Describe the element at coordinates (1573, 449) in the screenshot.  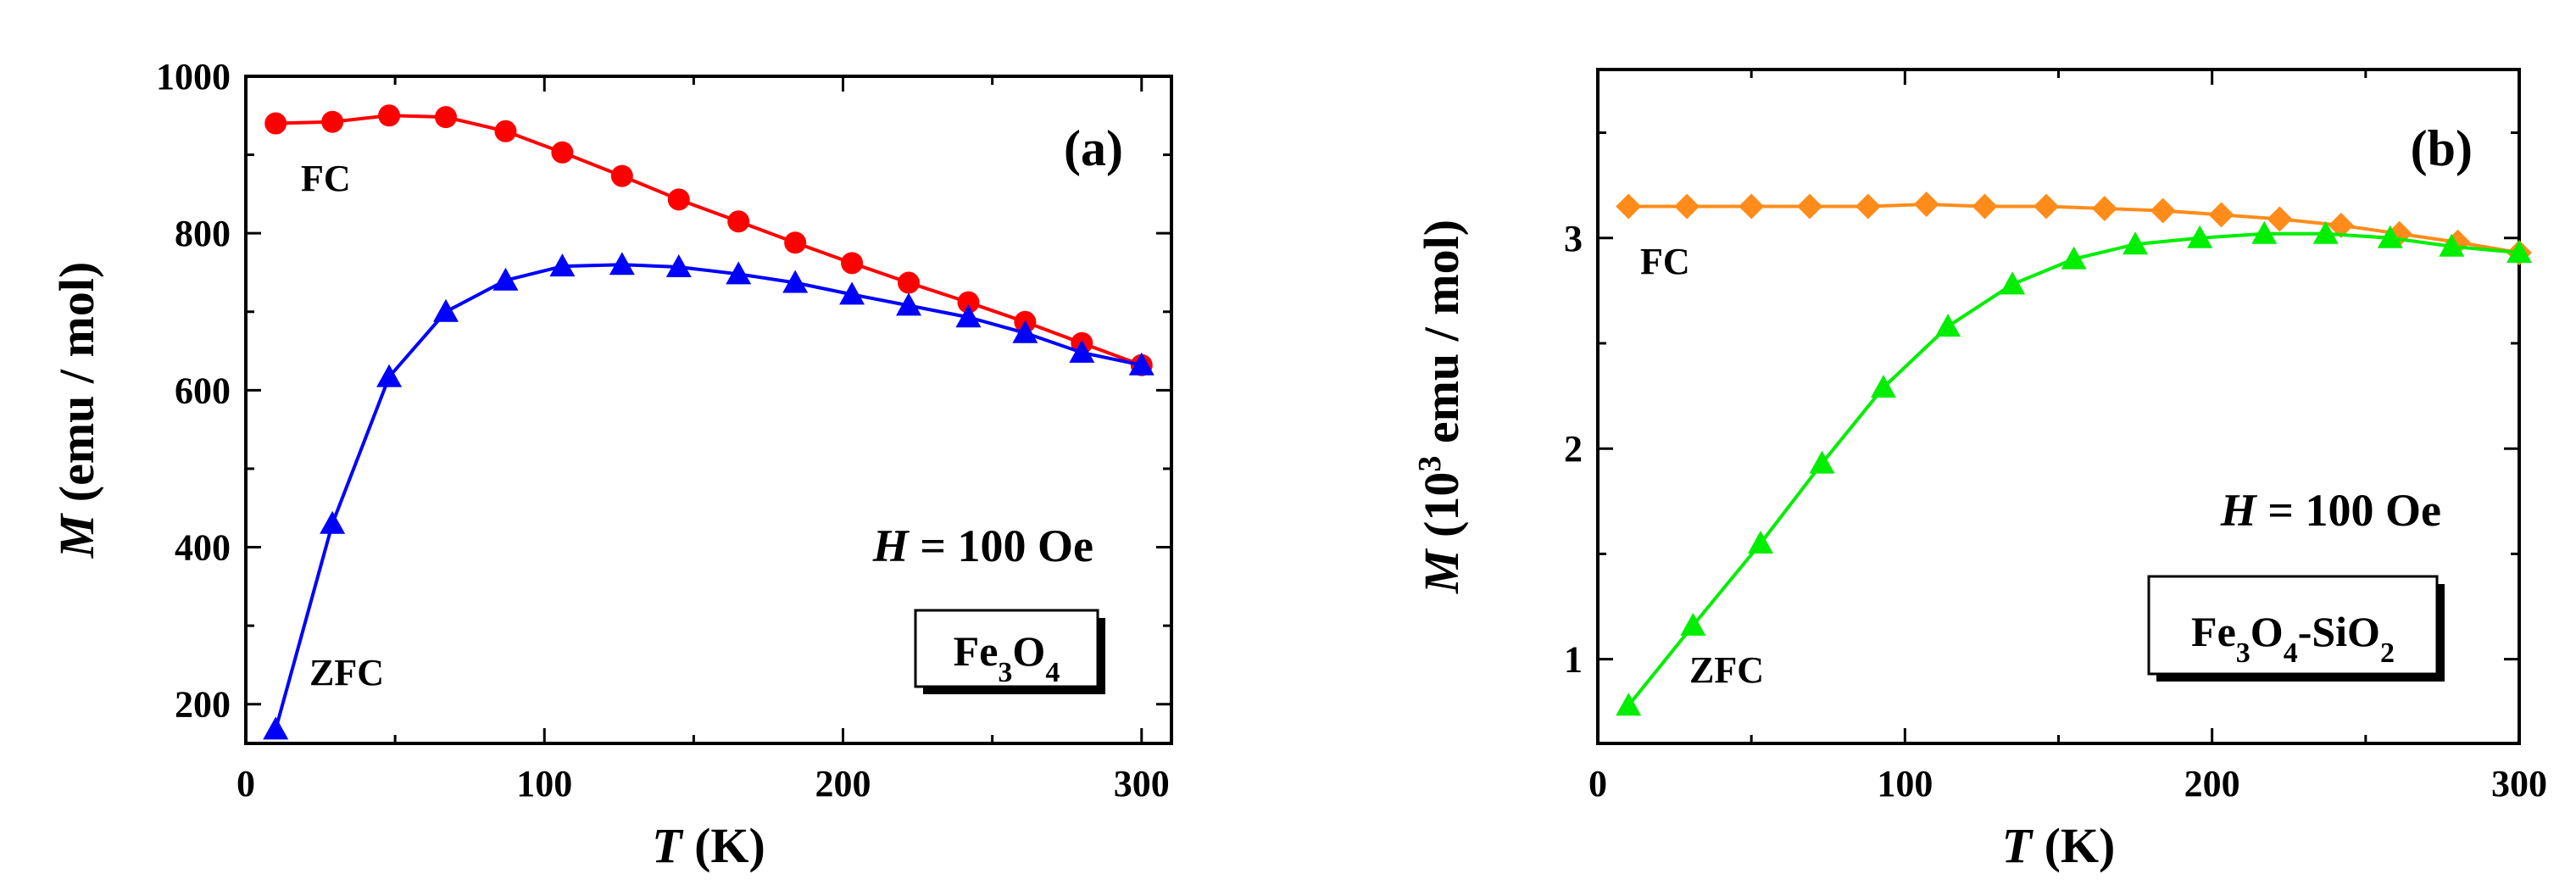
I see `y-tick-label: 2` at that location.